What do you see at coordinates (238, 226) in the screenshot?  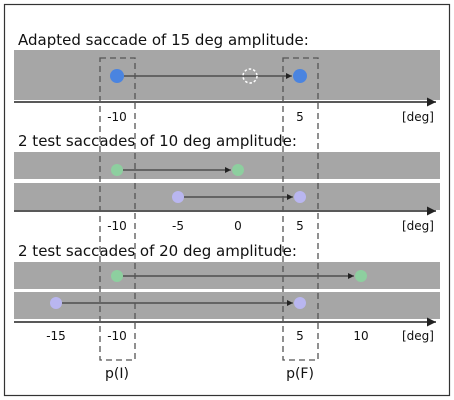 I see `tick-label: 0` at bounding box center [238, 226].